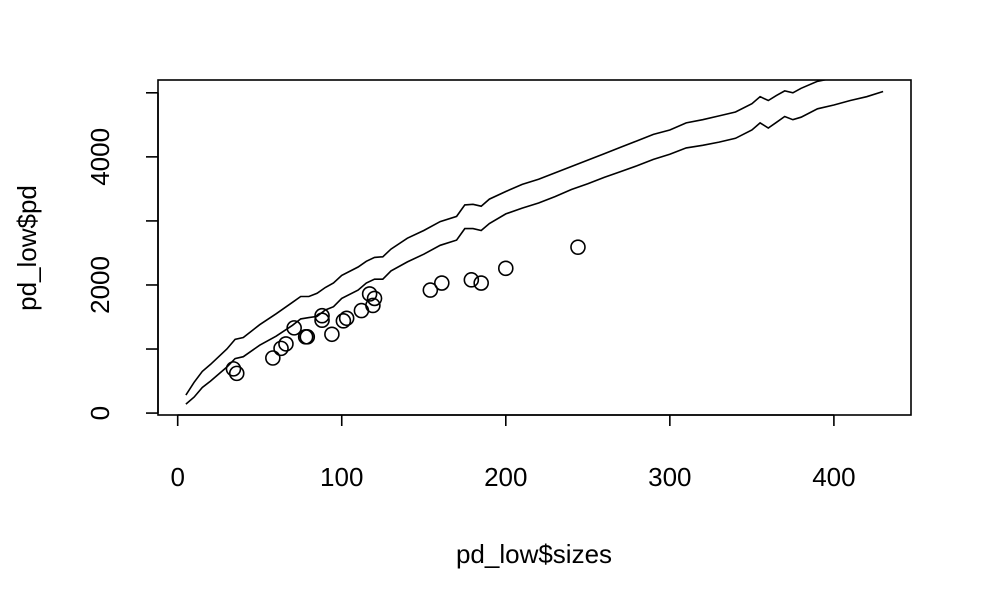 The height and width of the screenshot is (613, 992). I want to click on x-axis-label: pd_low$sizes, so click(534, 554).